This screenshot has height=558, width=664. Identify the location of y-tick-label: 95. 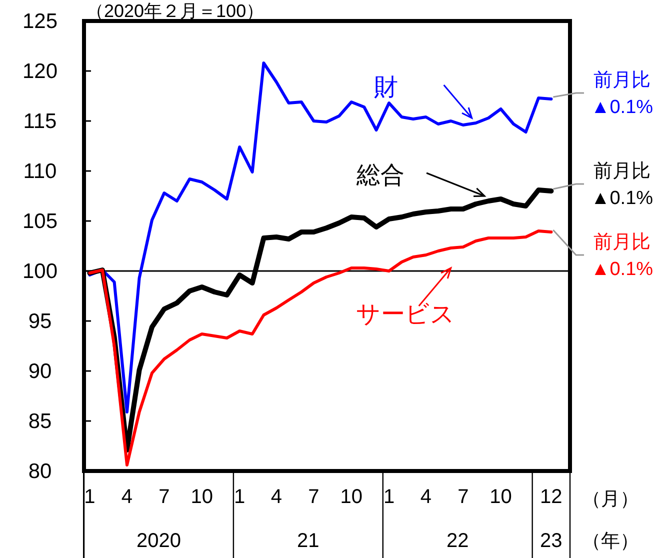
(40, 321).